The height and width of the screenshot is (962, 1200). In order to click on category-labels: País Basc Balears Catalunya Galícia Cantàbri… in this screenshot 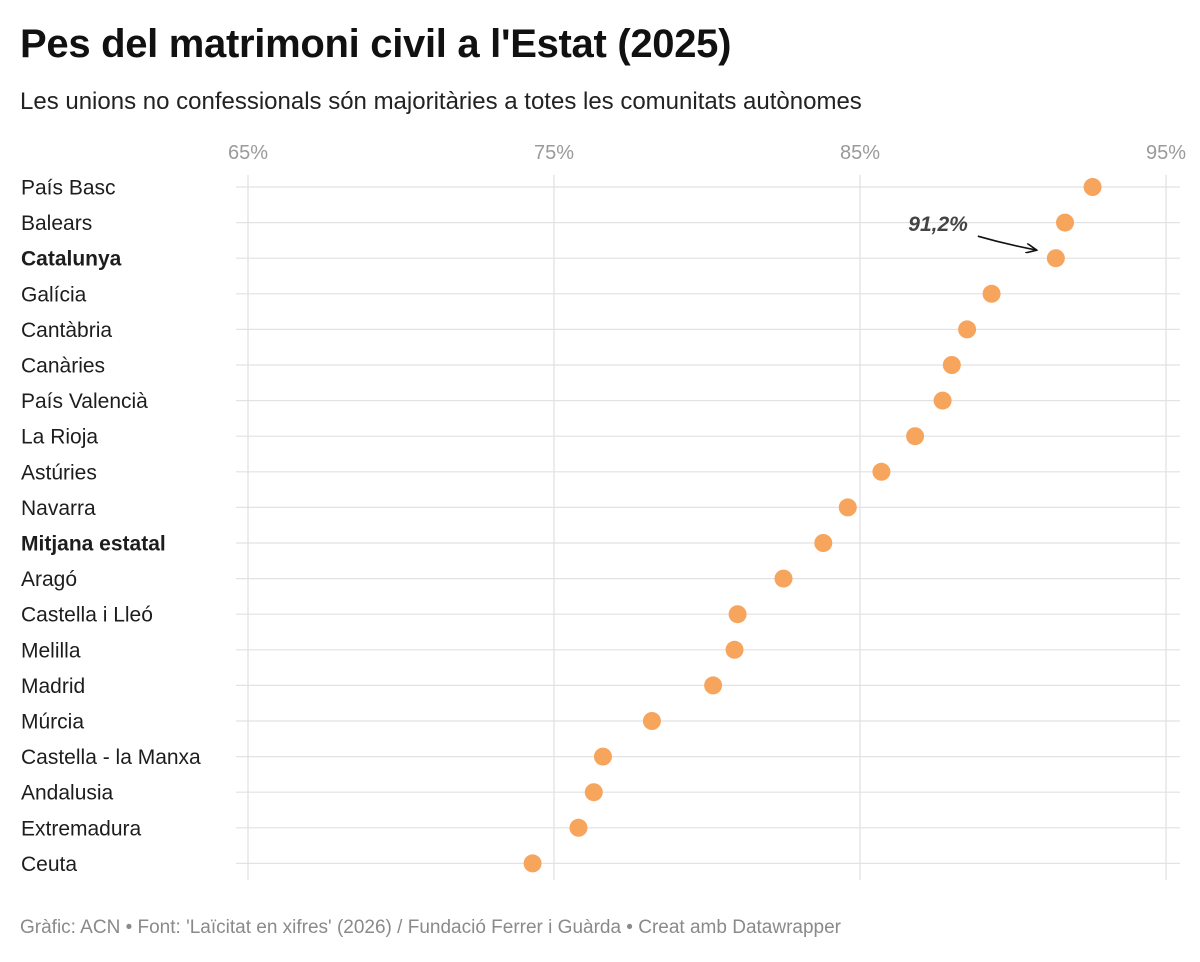, I will do `click(111, 526)`.